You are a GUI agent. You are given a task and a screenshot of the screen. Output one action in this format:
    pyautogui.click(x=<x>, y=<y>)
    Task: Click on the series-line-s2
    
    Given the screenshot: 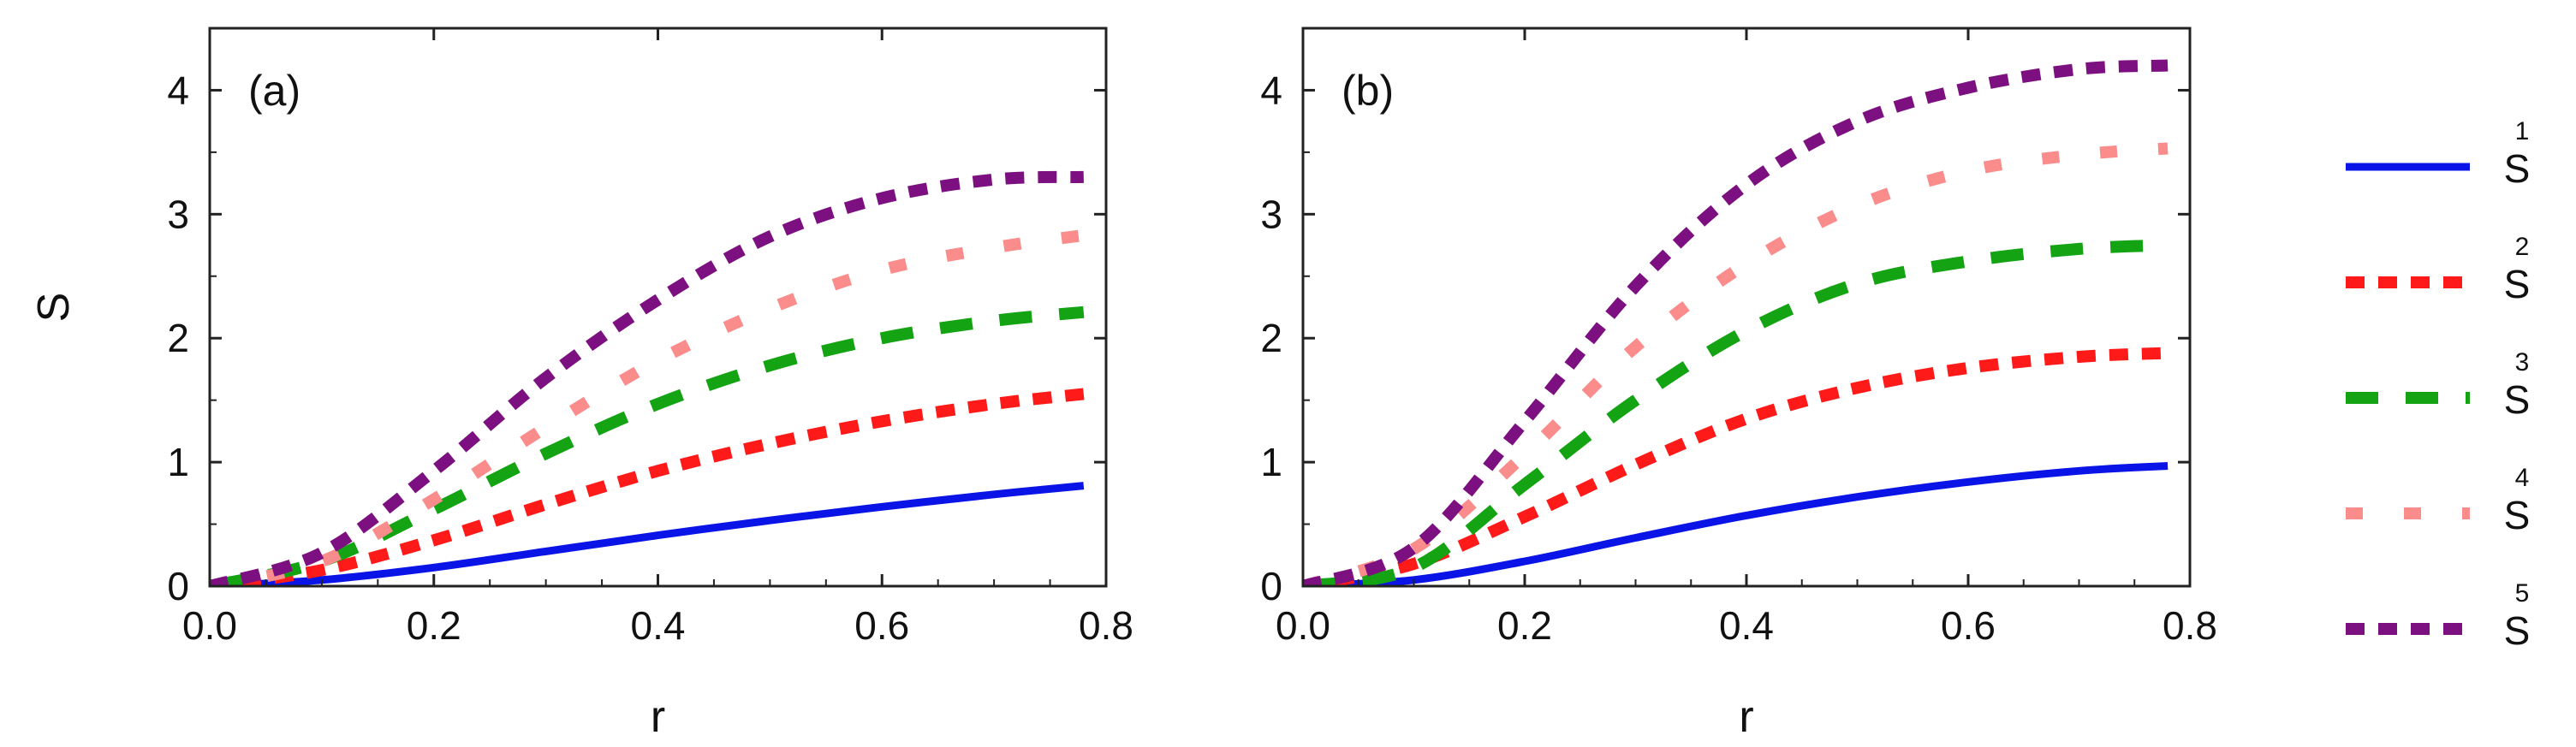 What is the action you would take?
    pyautogui.click(x=647, y=487)
    